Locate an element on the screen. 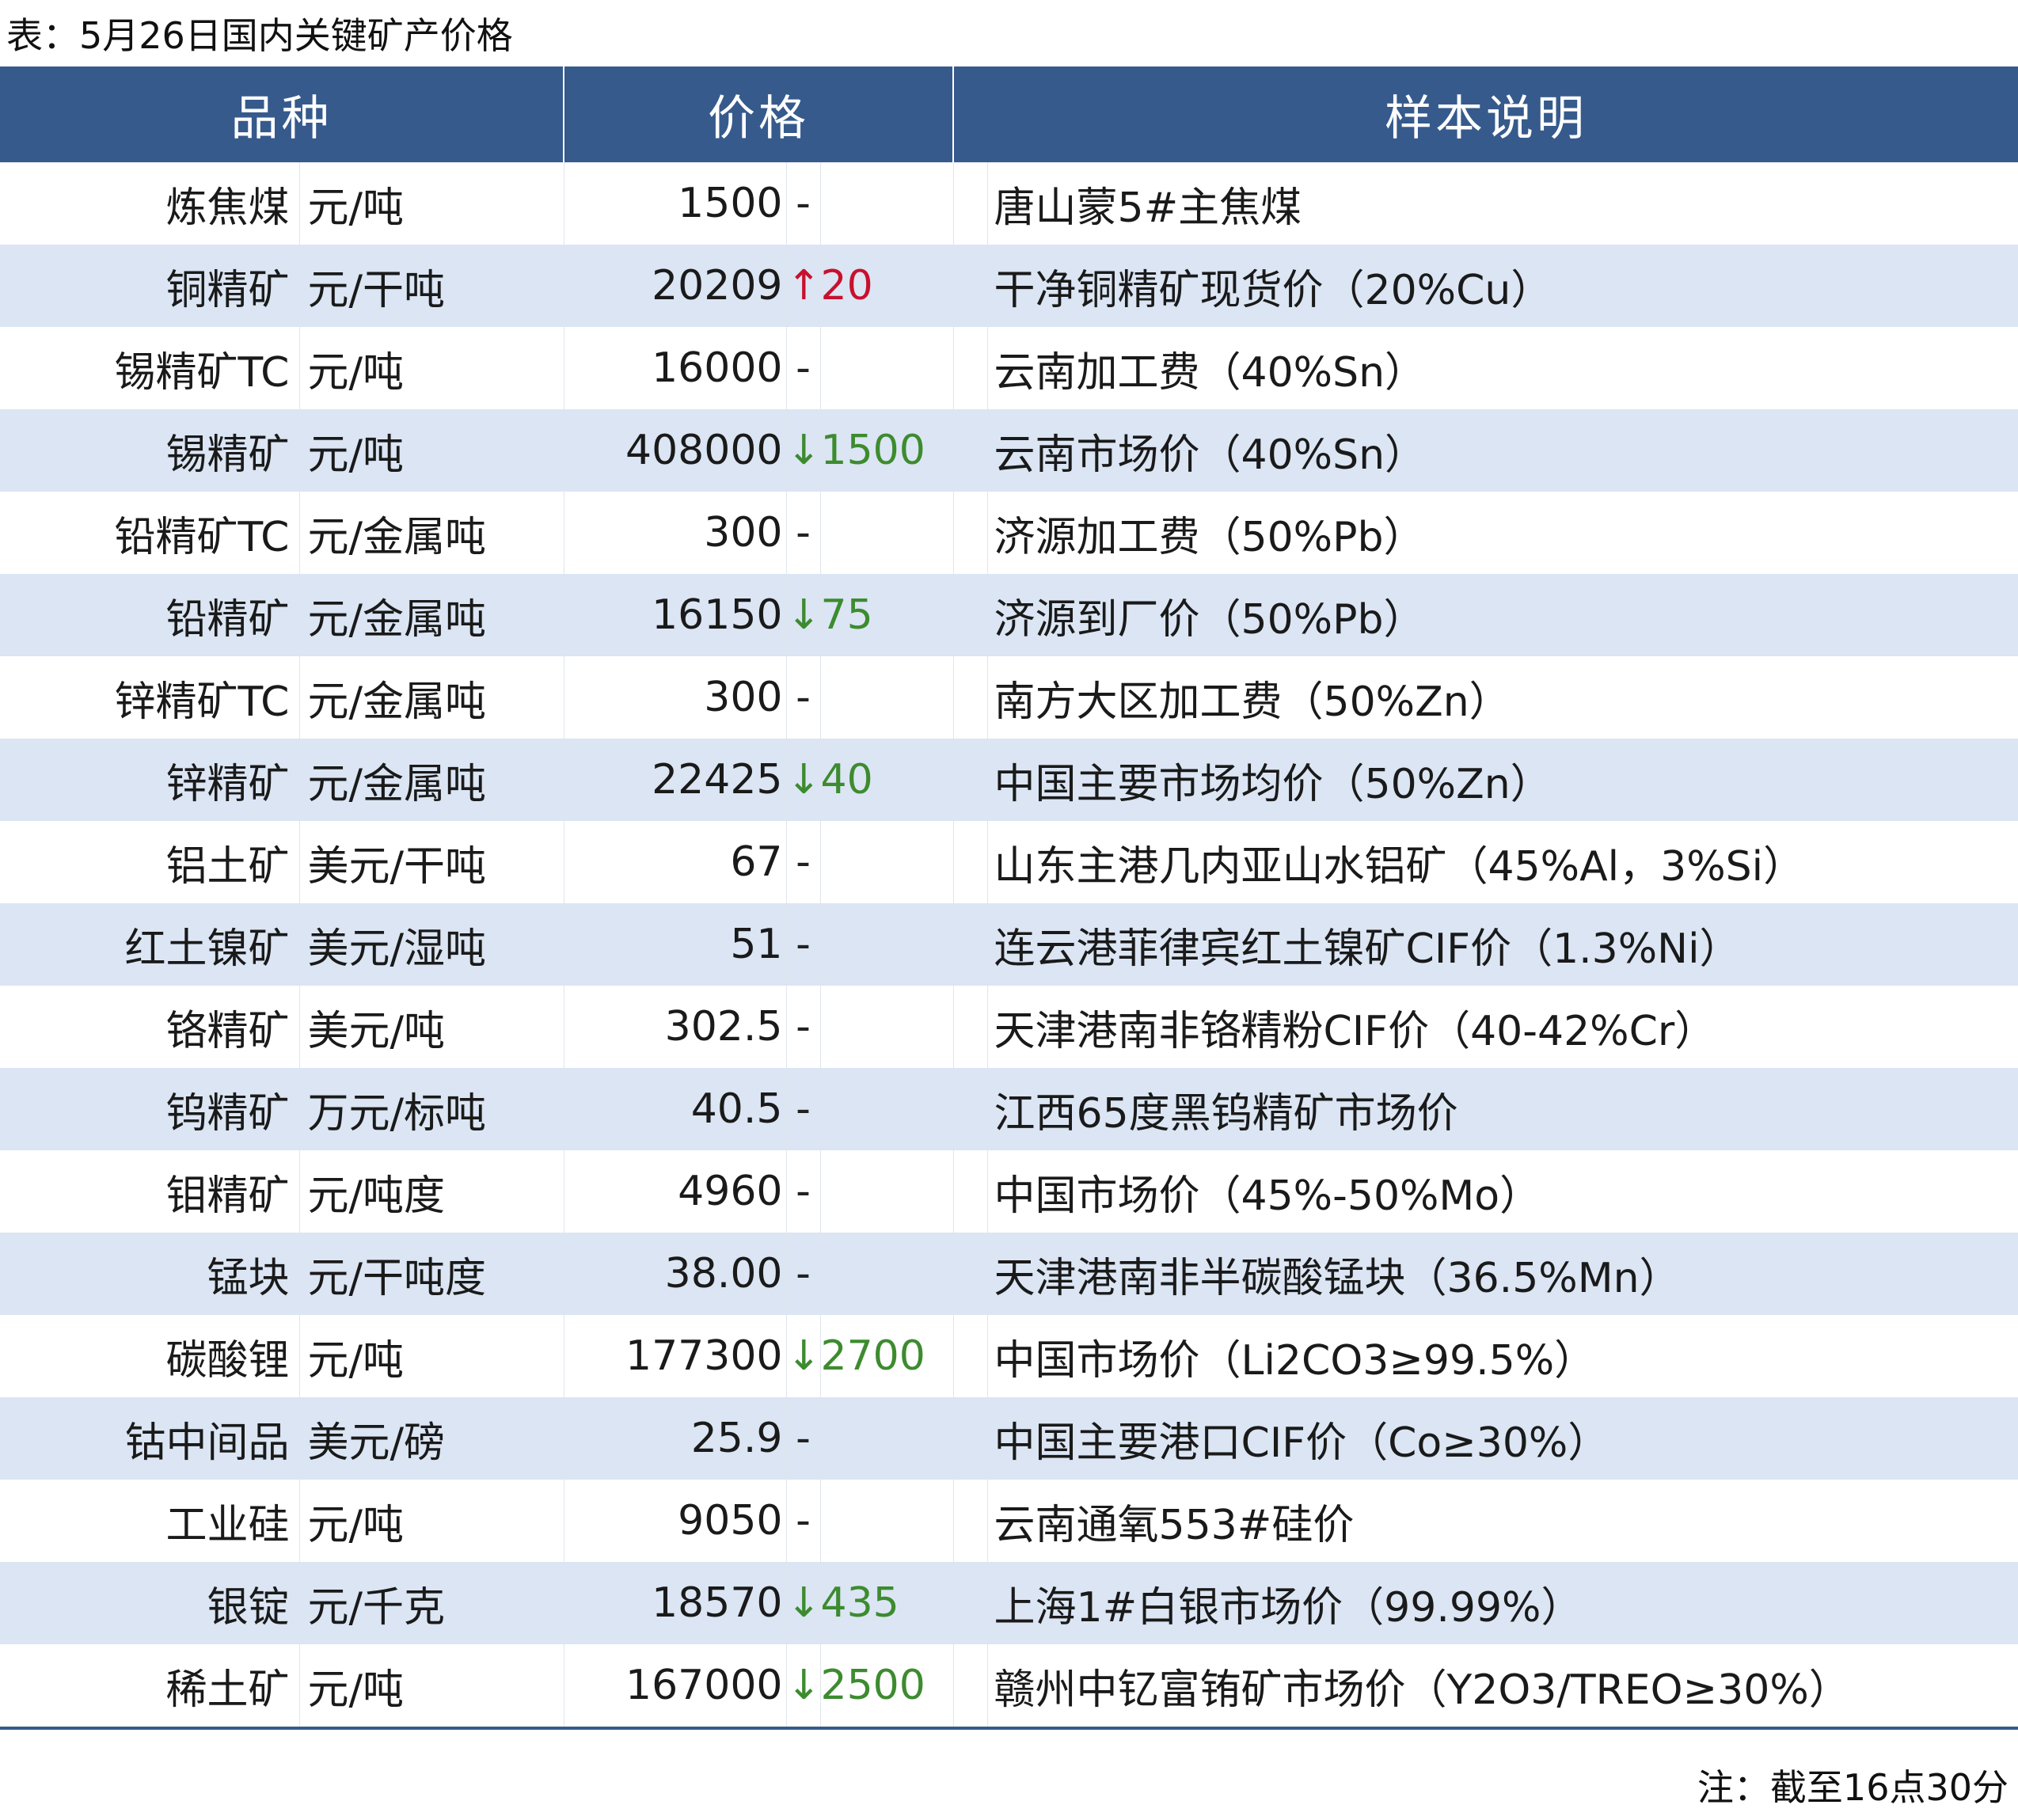  table-row: 红土镍矿 美元/湿吨 51- 连云港菲律宾红土镍矿CIF价（1.3%Ni） is located at coordinates (1009, 944).